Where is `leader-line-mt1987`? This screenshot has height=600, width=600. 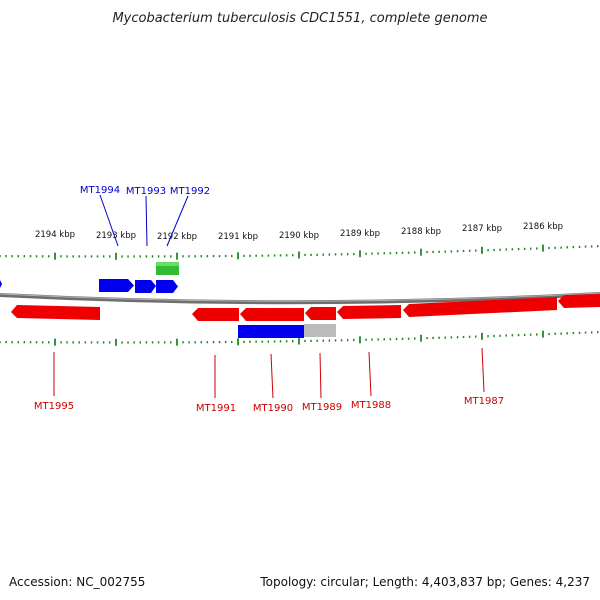 leader-line-mt1987 is located at coordinates (483, 370).